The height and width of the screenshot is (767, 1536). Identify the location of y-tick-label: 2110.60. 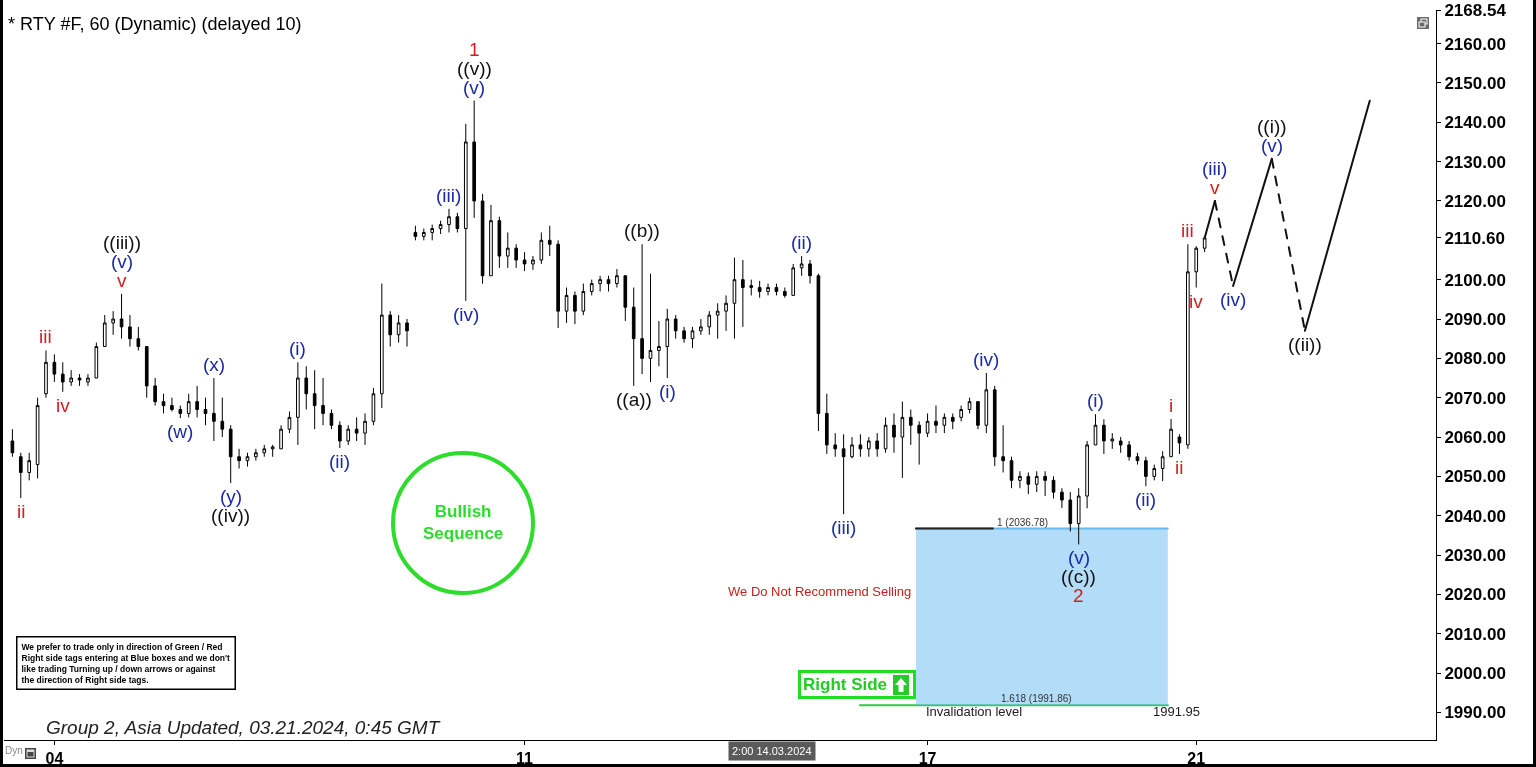
(1474, 238).